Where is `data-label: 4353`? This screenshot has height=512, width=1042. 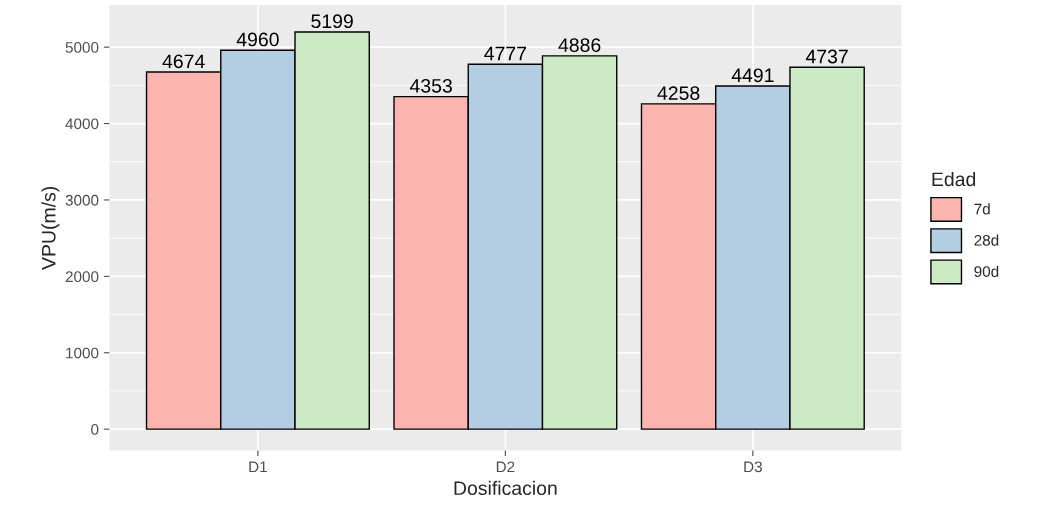
data-label: 4353 is located at coordinates (430, 85).